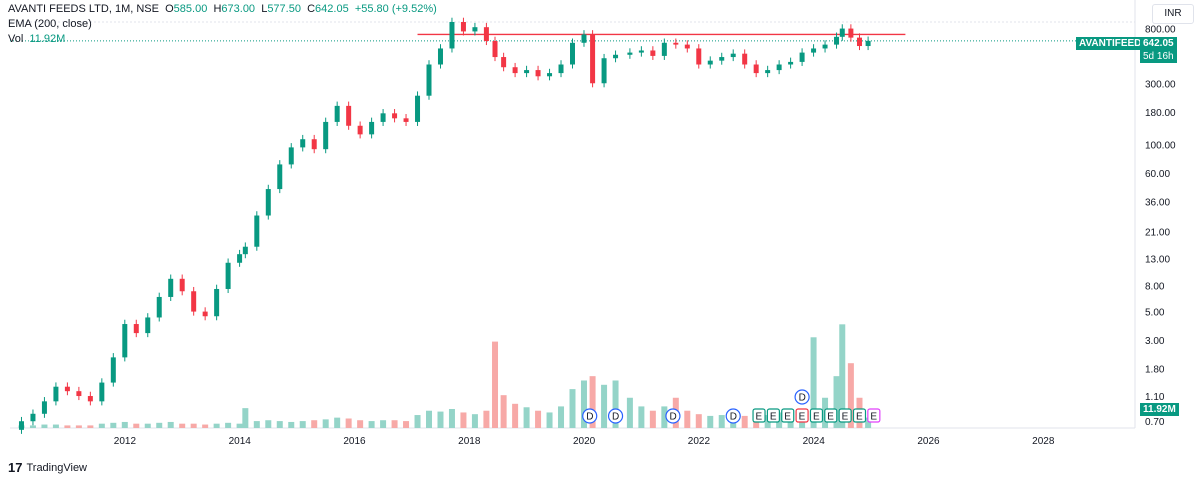 Image resolution: width=1200 pixels, height=482 pixels. What do you see at coordinates (1155, 313) in the screenshot?
I see `y-tick-label: 5.00` at bounding box center [1155, 313].